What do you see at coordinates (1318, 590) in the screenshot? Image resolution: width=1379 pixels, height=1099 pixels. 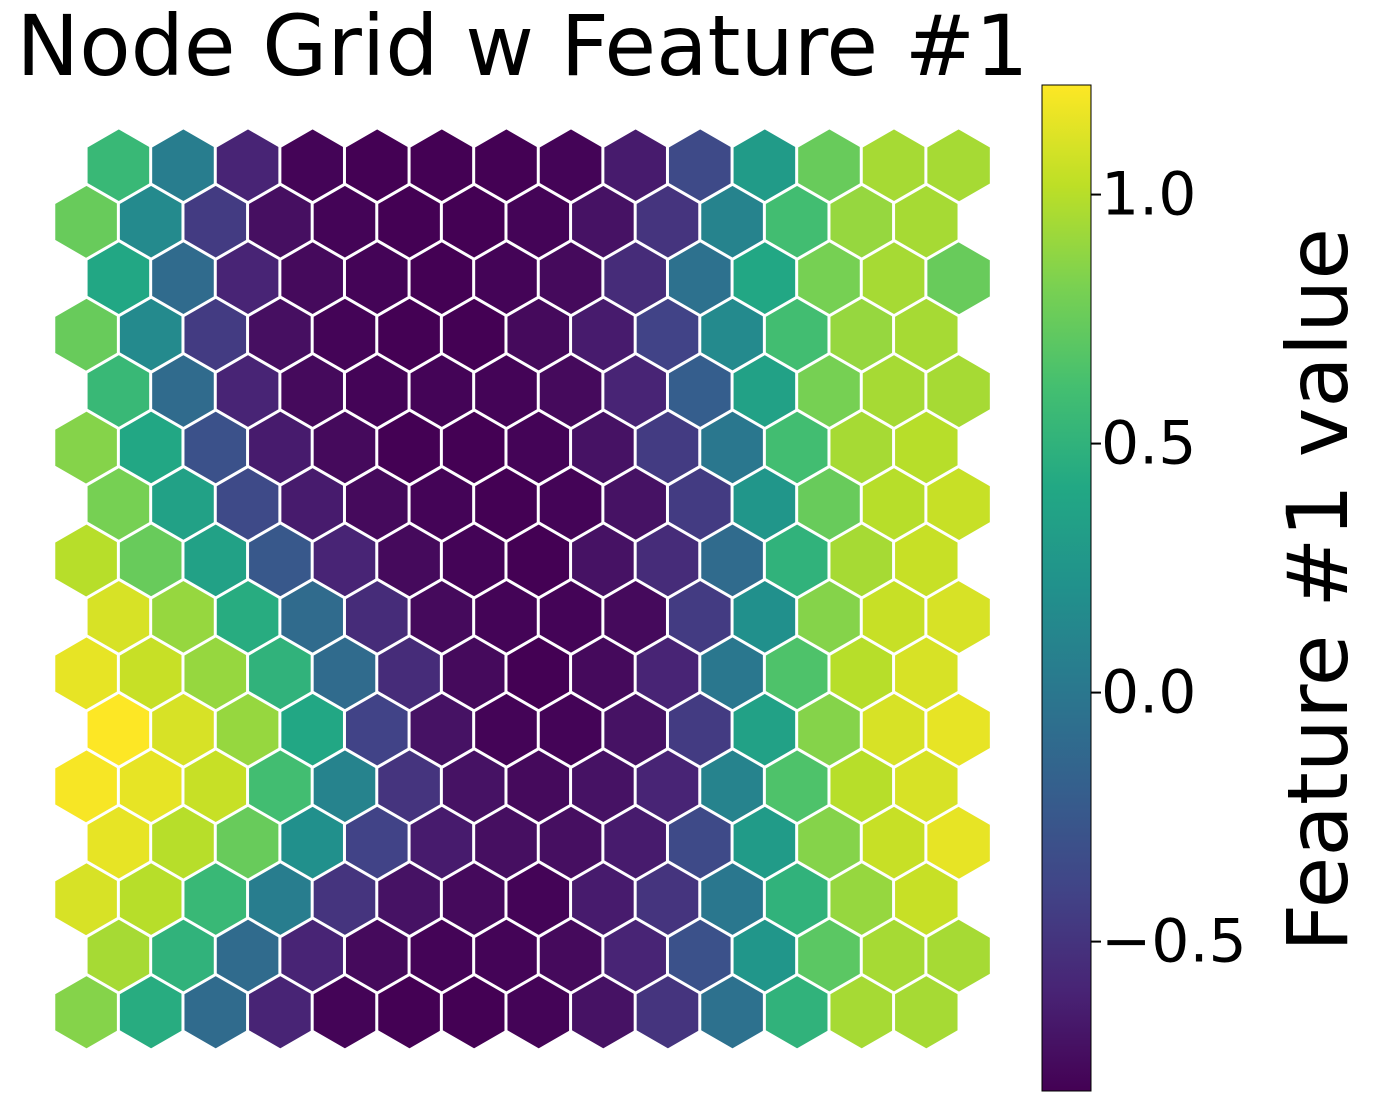 I see `colorbar-label: Feature #1 value` at bounding box center [1318, 590].